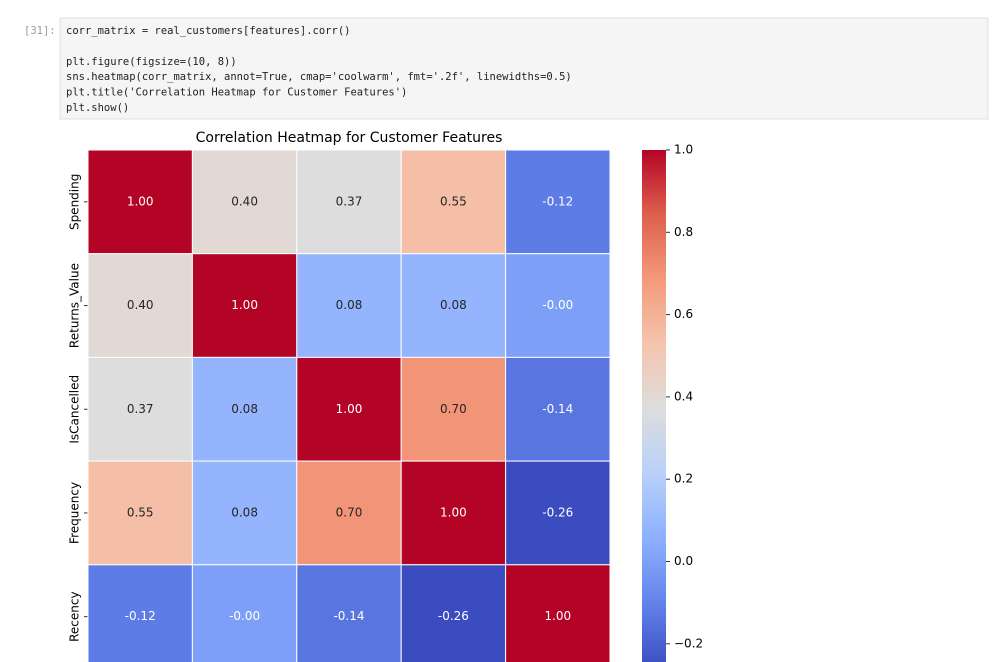 The image size is (1000, 662). Describe the element at coordinates (683, 150) in the screenshot. I see `colorbar-tick-label: 1.0` at that location.